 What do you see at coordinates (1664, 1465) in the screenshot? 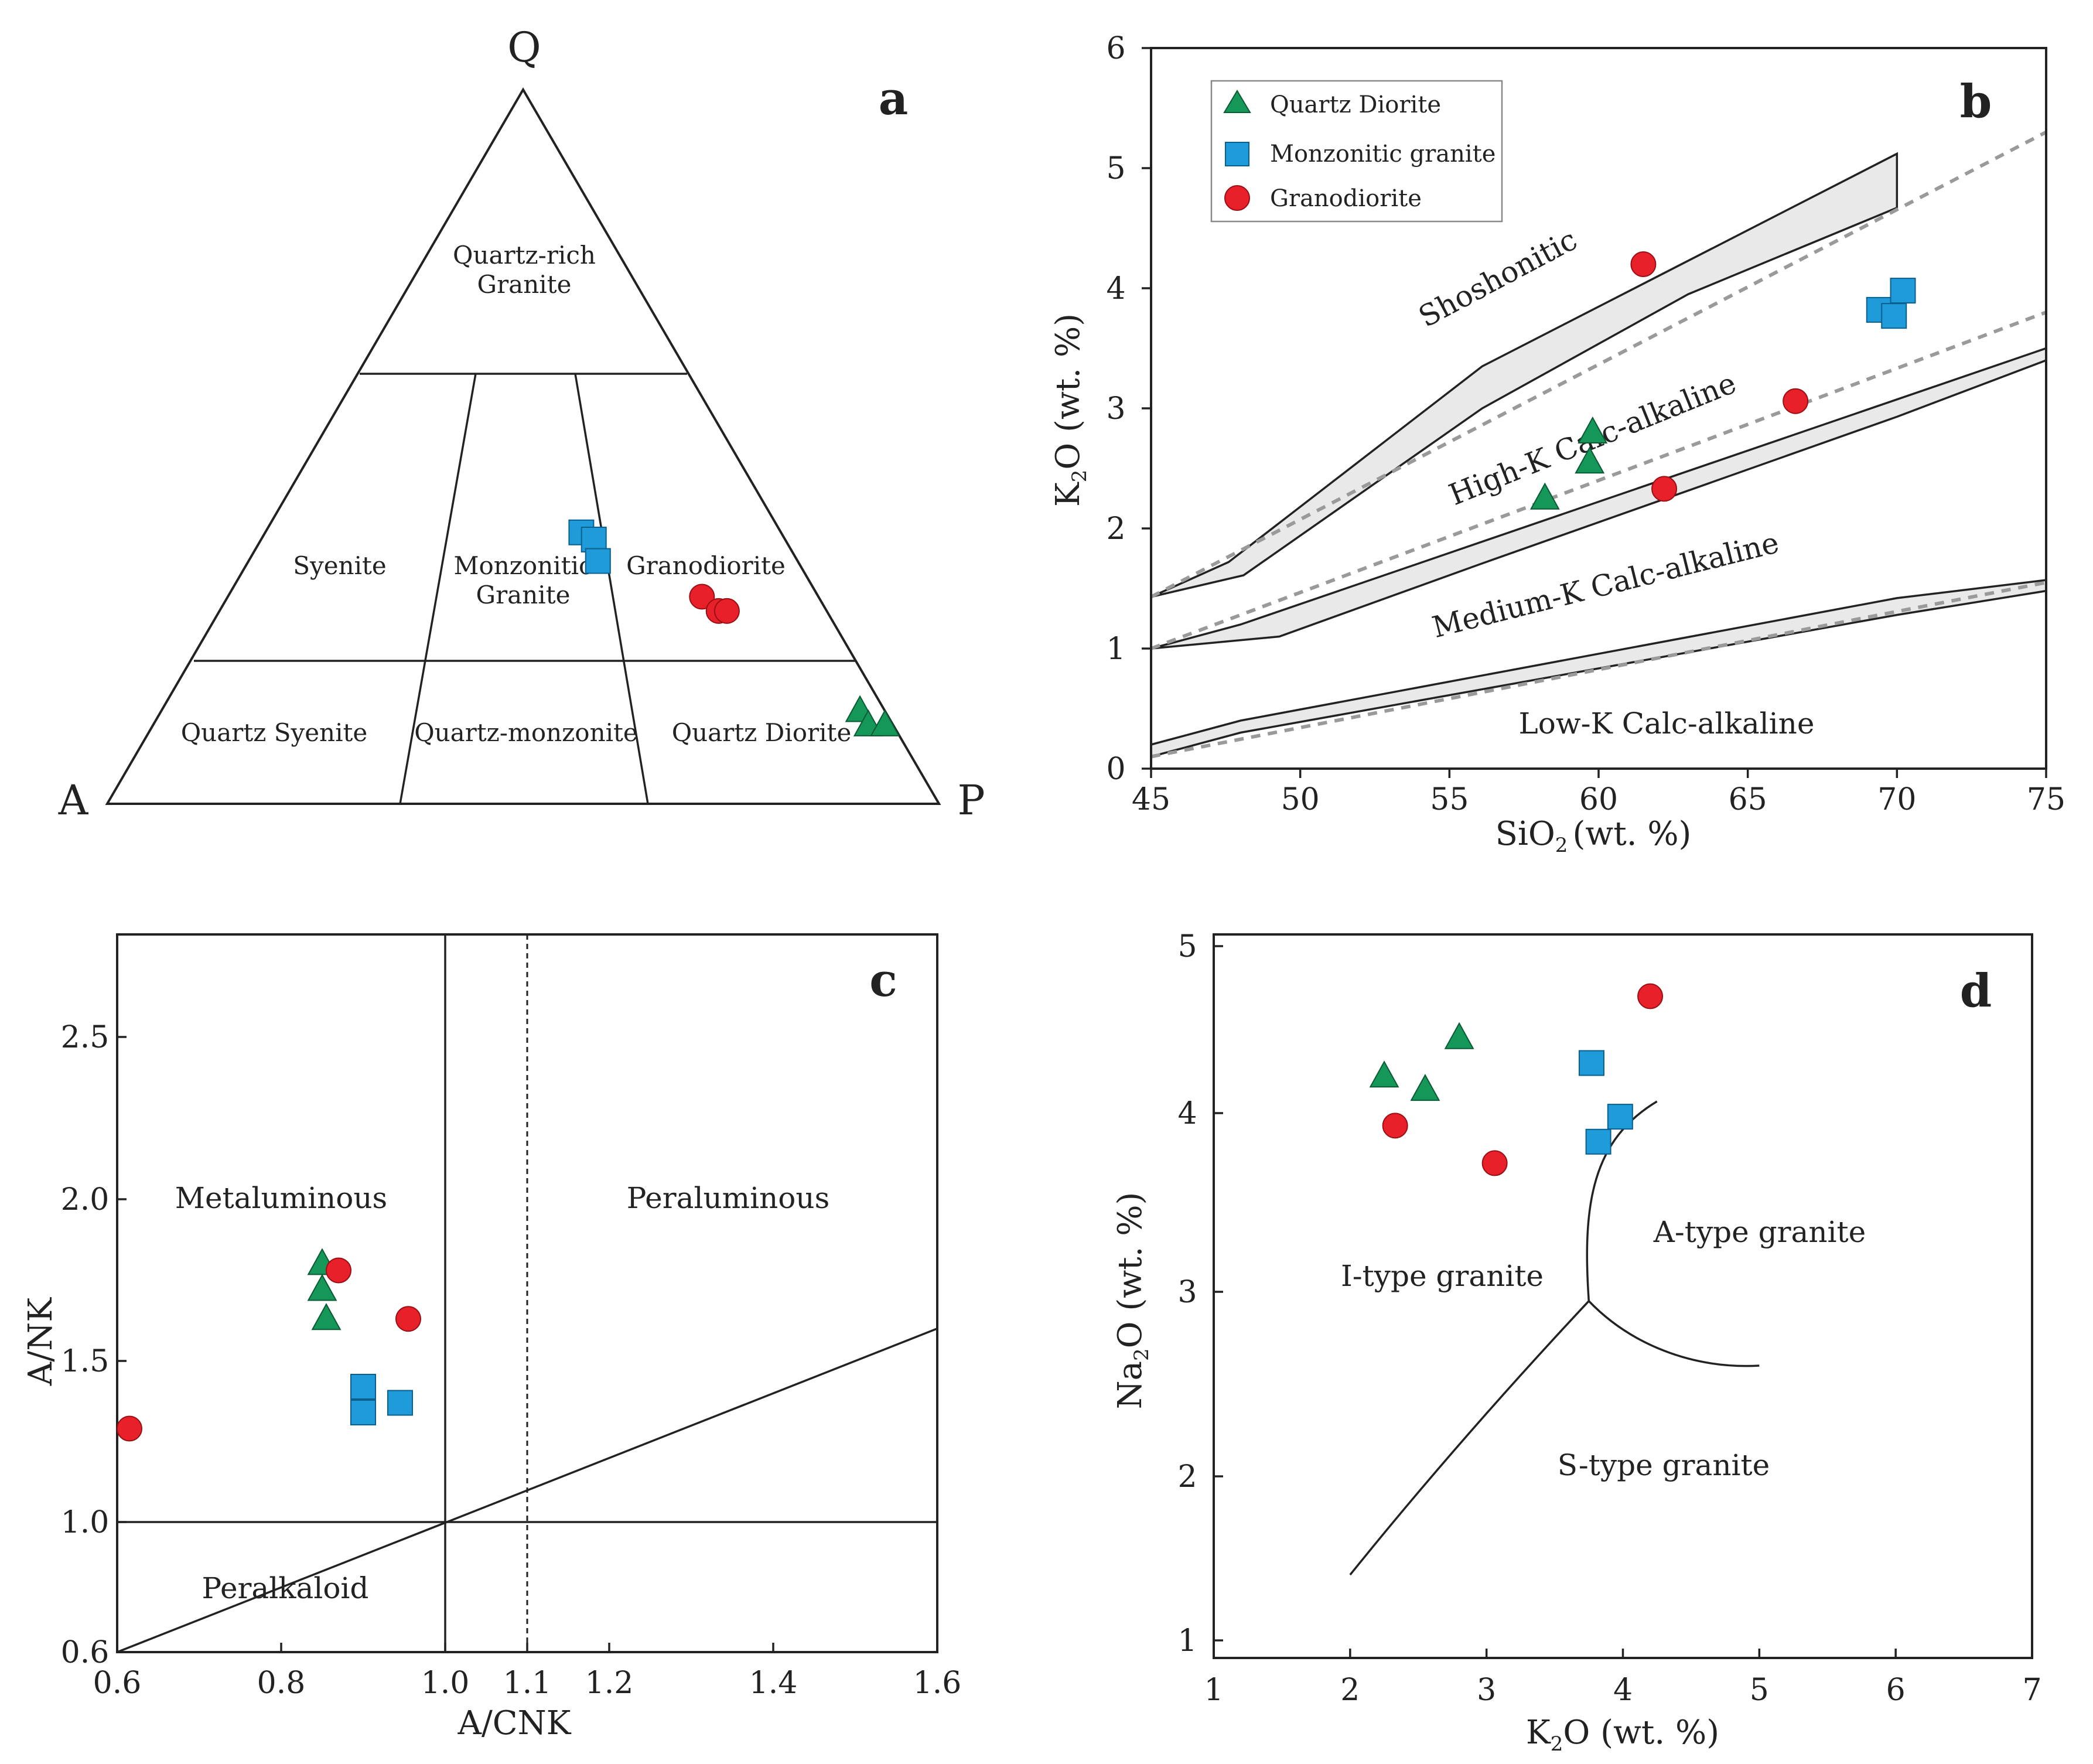
I see `field-label-s-type: S-type granite` at bounding box center [1664, 1465].